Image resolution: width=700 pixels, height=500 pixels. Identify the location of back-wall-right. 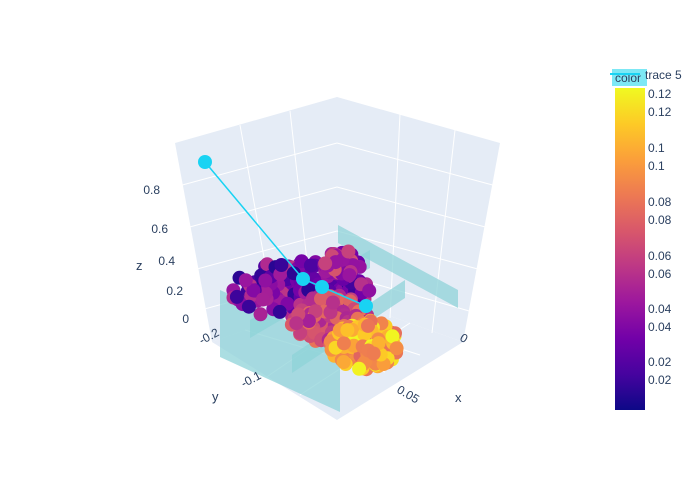
(418, 219).